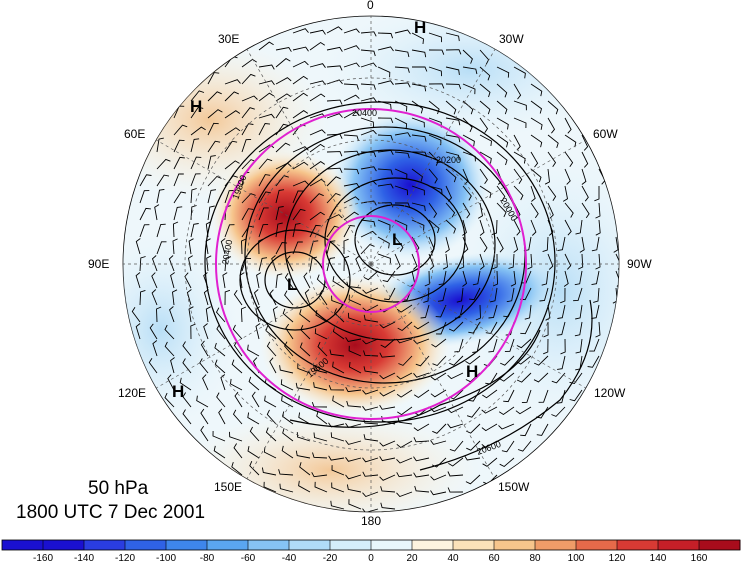 The height and width of the screenshot is (561, 742). Describe the element at coordinates (494, 557) in the screenshot. I see `colorbar-tick-label: 60` at that location.